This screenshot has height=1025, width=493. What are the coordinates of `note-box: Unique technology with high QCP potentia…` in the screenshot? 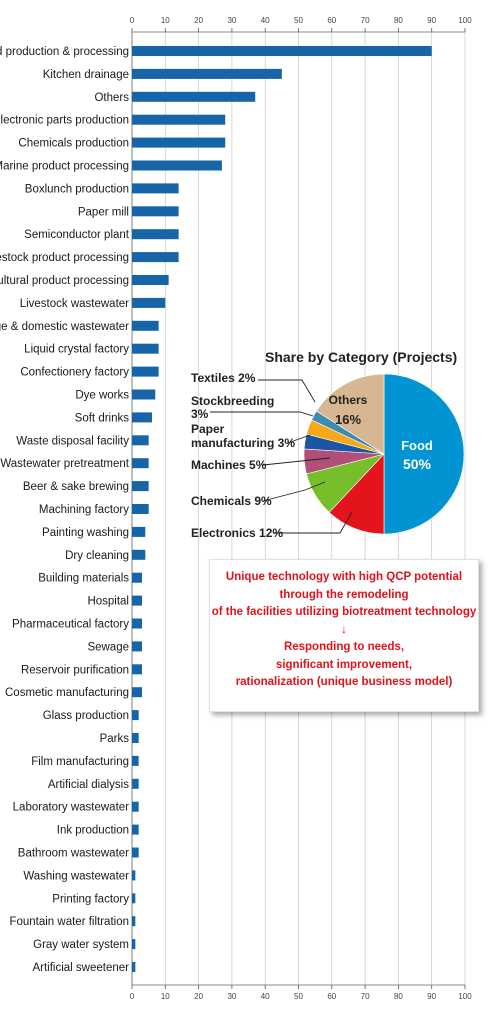 It's located at (344, 635).